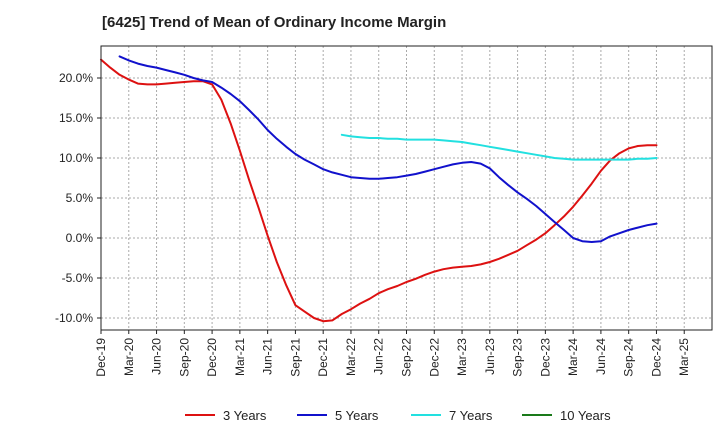 Image resolution: width=720 pixels, height=440 pixels. I want to click on x-tick-label: Sep-23, so click(518, 357).